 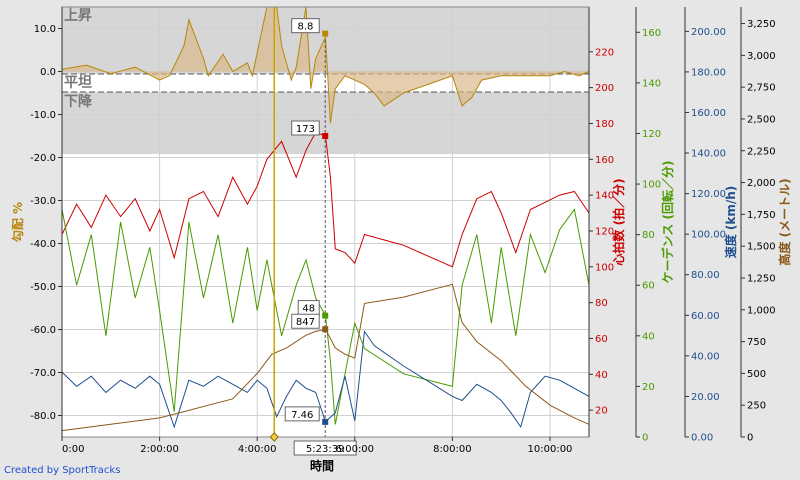 What do you see at coordinates (756, 406) in the screenshot?
I see `y-tick-label: 250` at bounding box center [756, 406].